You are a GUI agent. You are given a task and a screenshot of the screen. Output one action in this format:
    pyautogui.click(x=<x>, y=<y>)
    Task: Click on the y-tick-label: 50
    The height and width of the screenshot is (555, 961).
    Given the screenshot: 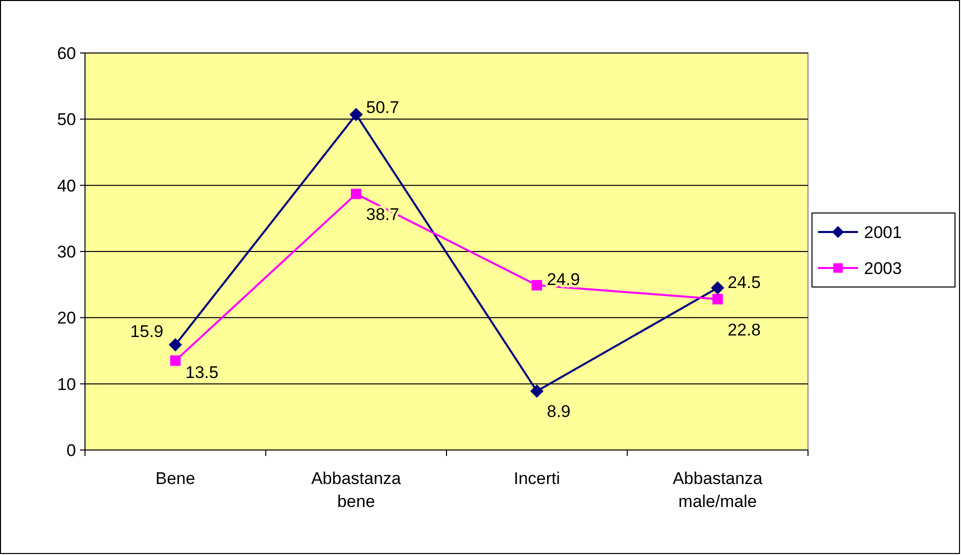 What is the action you would take?
    pyautogui.click(x=66, y=120)
    